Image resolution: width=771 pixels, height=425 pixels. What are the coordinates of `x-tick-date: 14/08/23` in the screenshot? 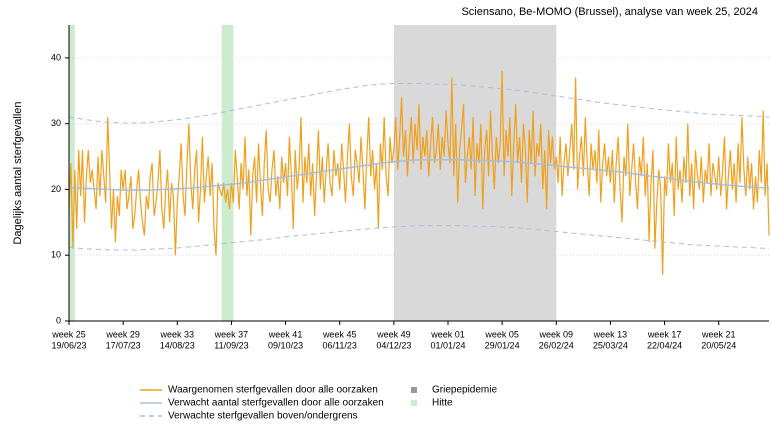 It's located at (177, 345).